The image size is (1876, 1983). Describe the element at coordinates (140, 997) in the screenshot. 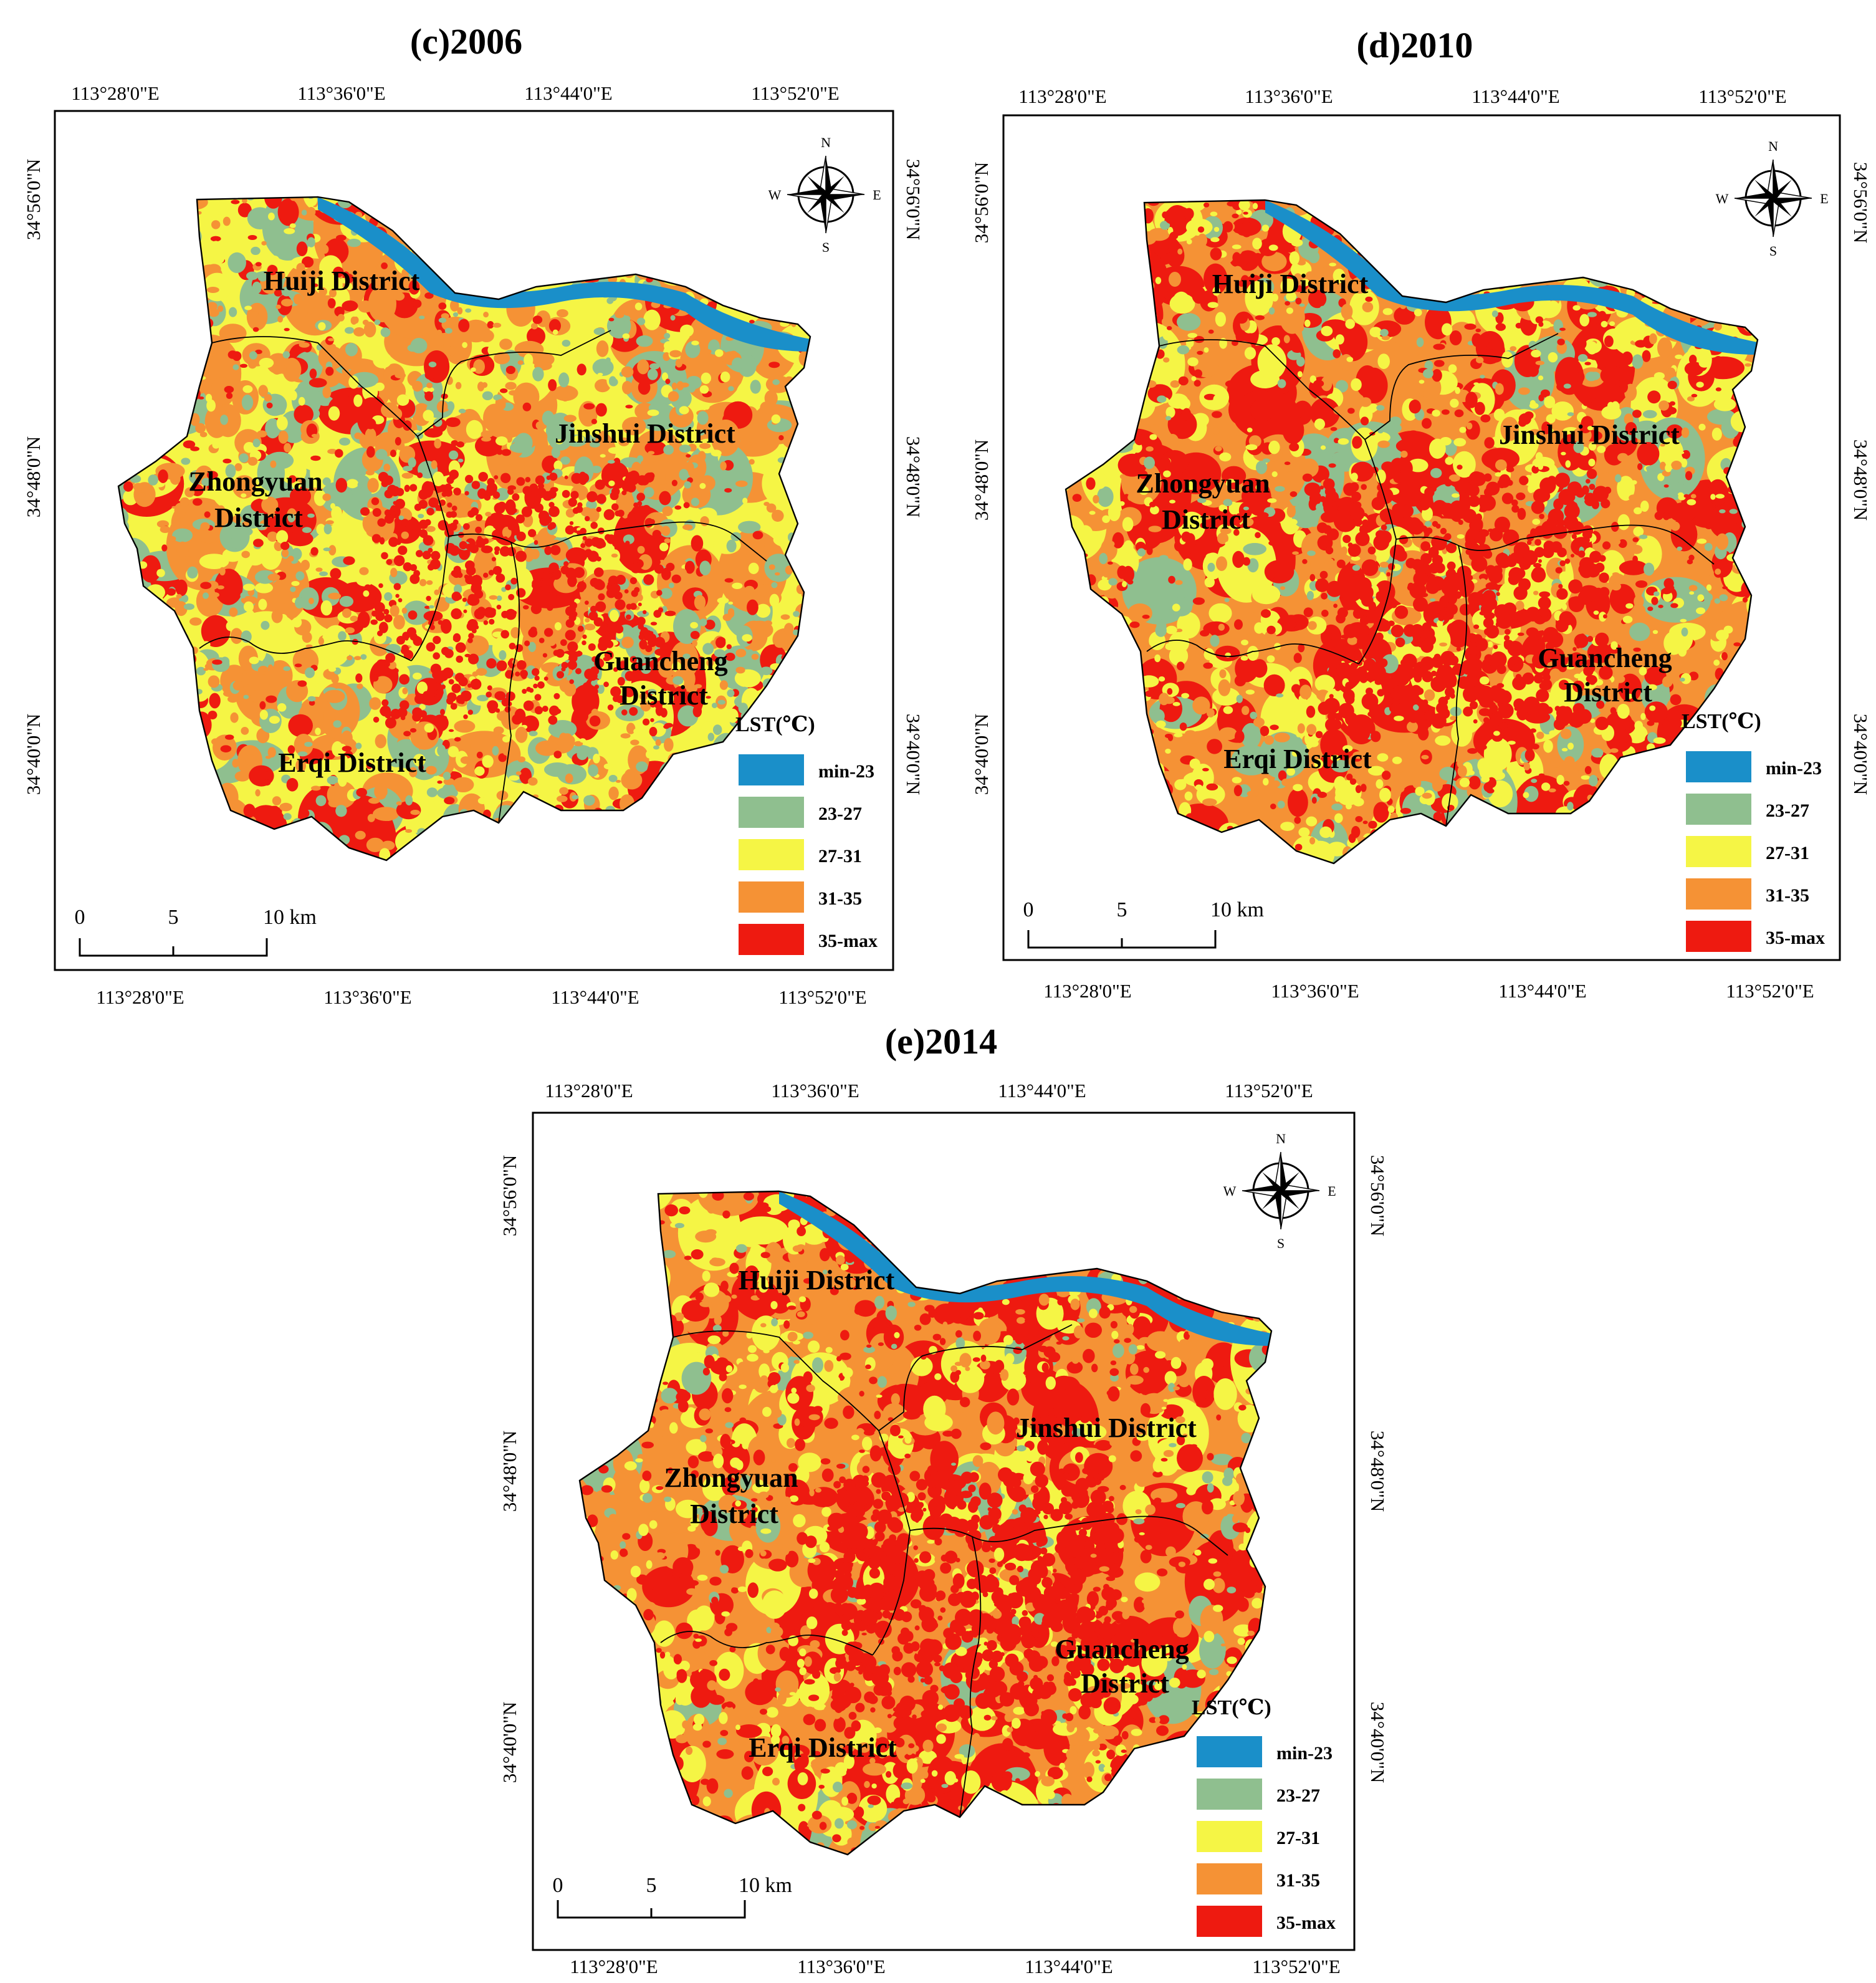

I see `lon-bottom-1: 113°28'0"E` at that location.